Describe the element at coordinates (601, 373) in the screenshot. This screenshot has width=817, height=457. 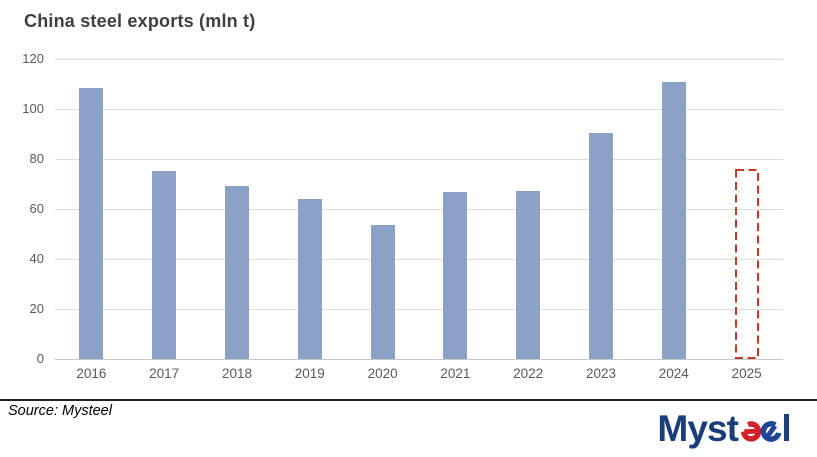
I see `x-axis-tick-label: 2023` at that location.